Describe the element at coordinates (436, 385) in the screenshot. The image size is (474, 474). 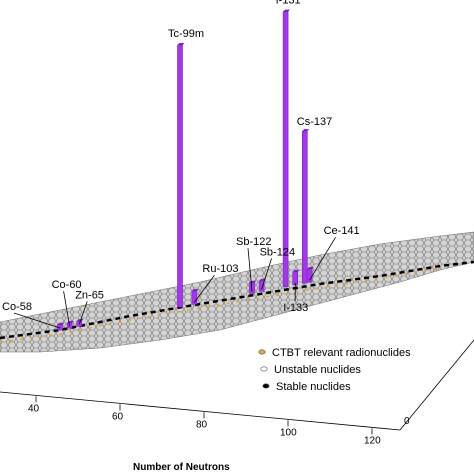
I see `depth-axis-line` at that location.